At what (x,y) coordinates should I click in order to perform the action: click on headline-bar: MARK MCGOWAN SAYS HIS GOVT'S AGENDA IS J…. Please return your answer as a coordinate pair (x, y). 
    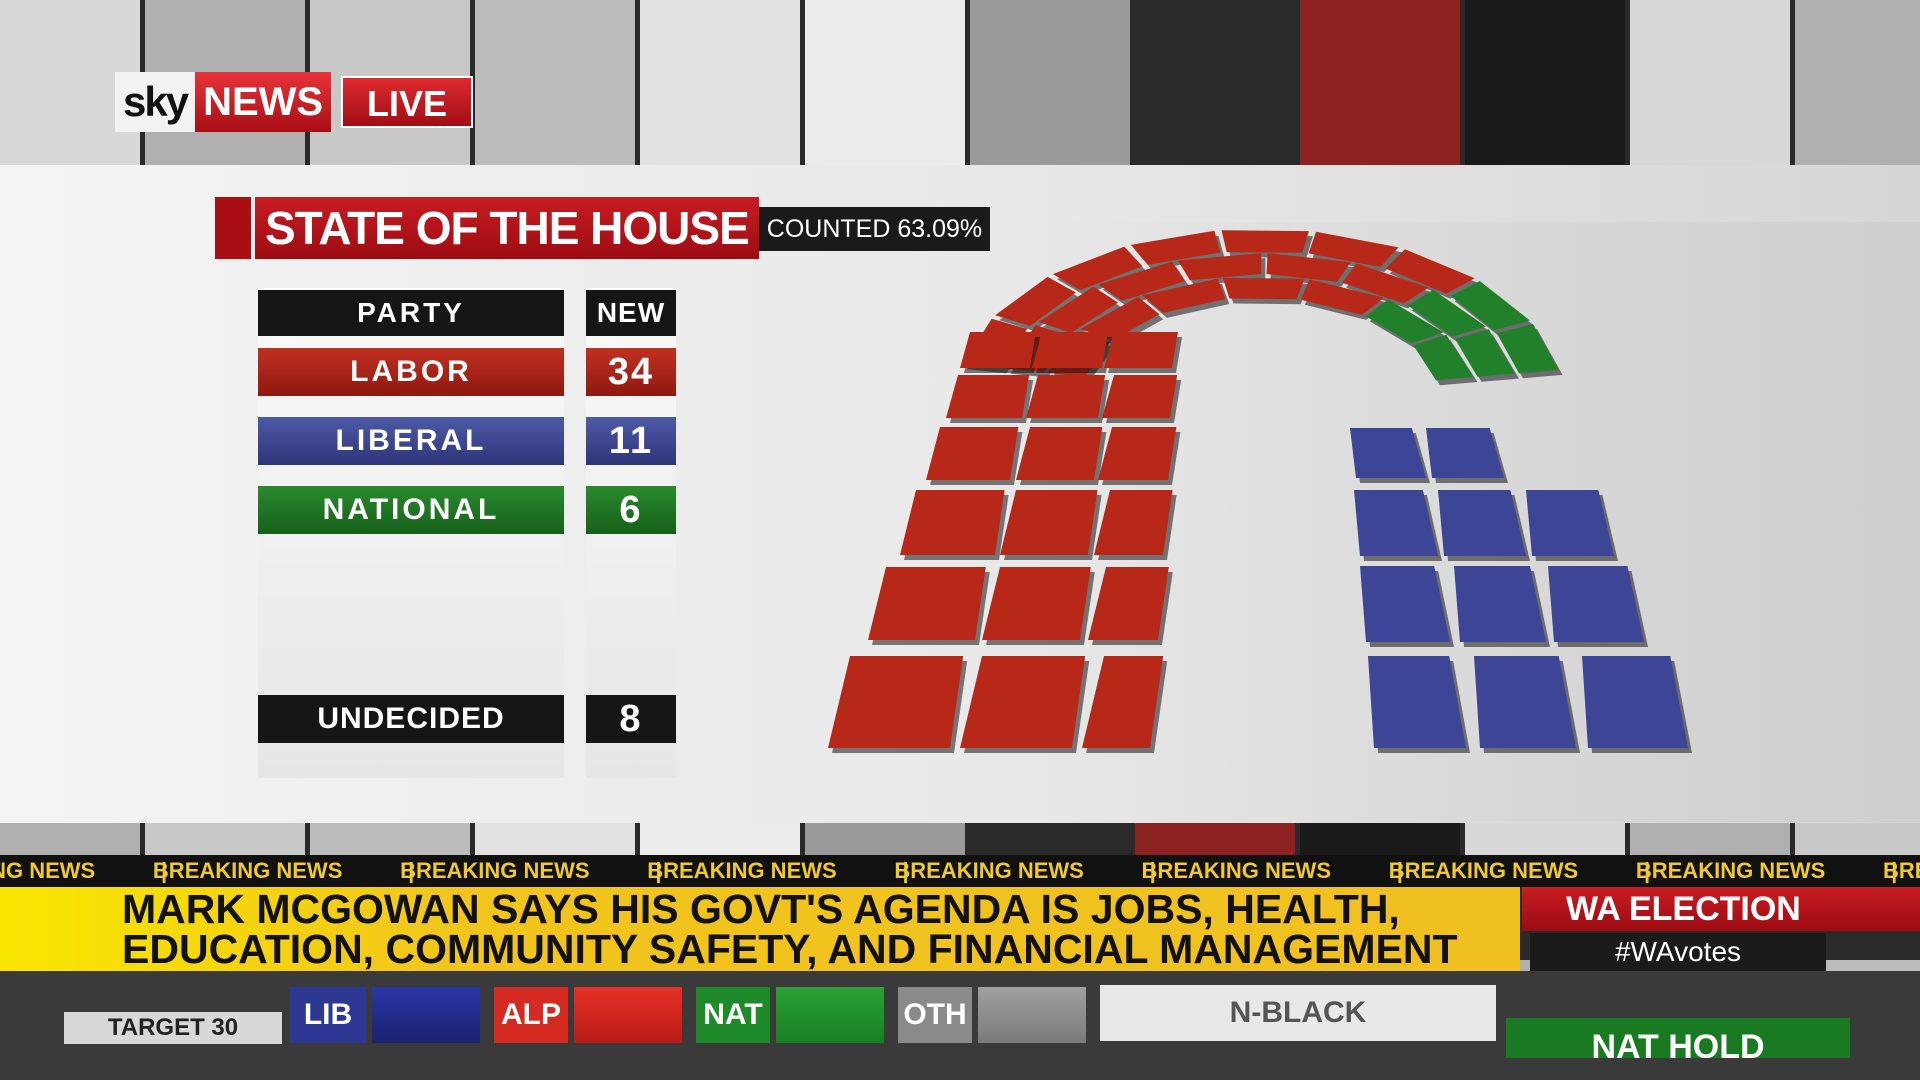
    Looking at the image, I should click on (760, 929).